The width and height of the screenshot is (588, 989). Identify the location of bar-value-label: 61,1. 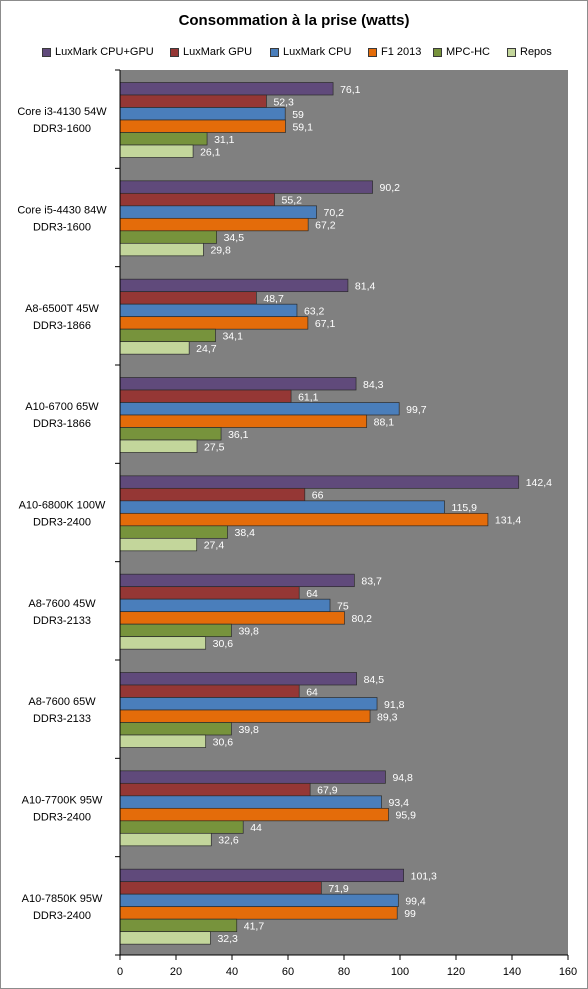
(308, 397).